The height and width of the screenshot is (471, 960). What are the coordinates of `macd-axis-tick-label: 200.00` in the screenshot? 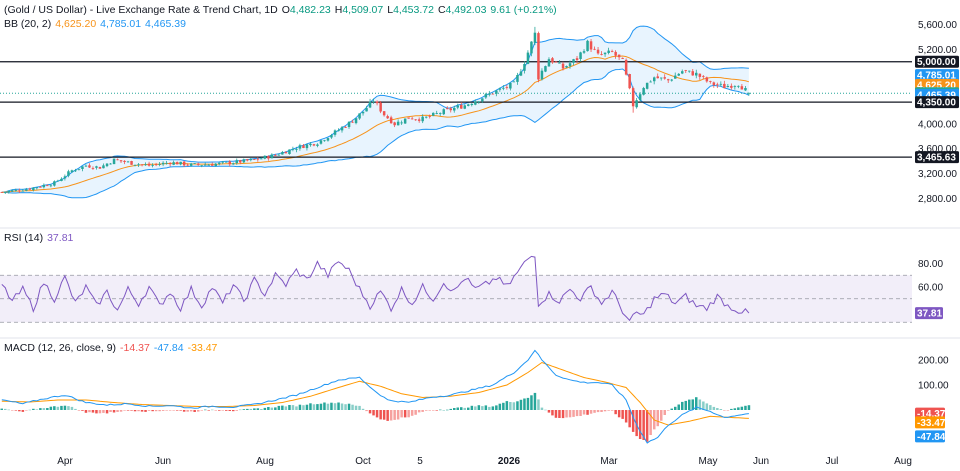 It's located at (933, 361).